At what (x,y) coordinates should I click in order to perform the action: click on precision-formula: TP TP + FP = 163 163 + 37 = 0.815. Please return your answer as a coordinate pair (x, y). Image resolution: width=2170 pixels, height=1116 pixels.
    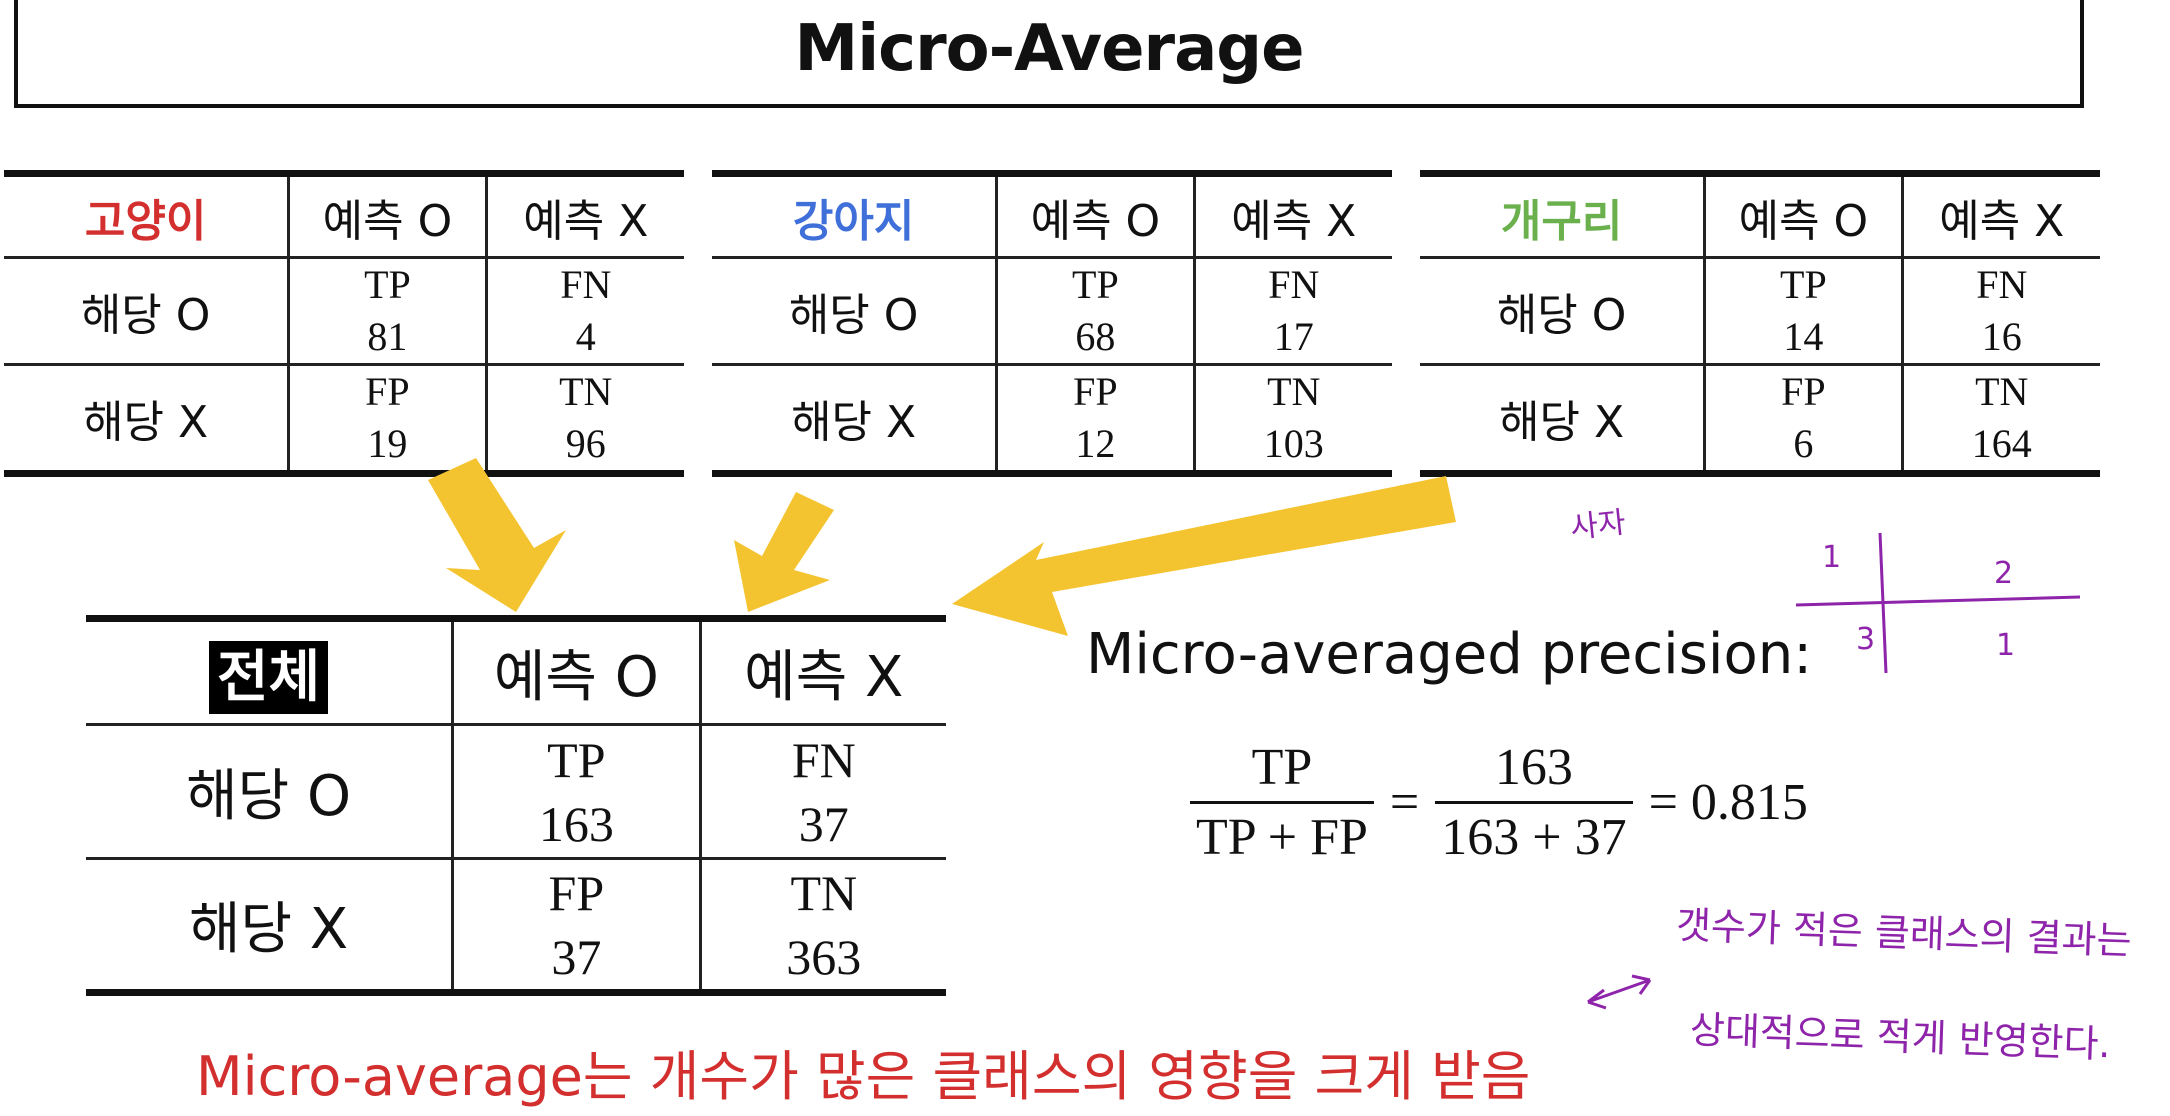
    Looking at the image, I should click on (1507, 802).